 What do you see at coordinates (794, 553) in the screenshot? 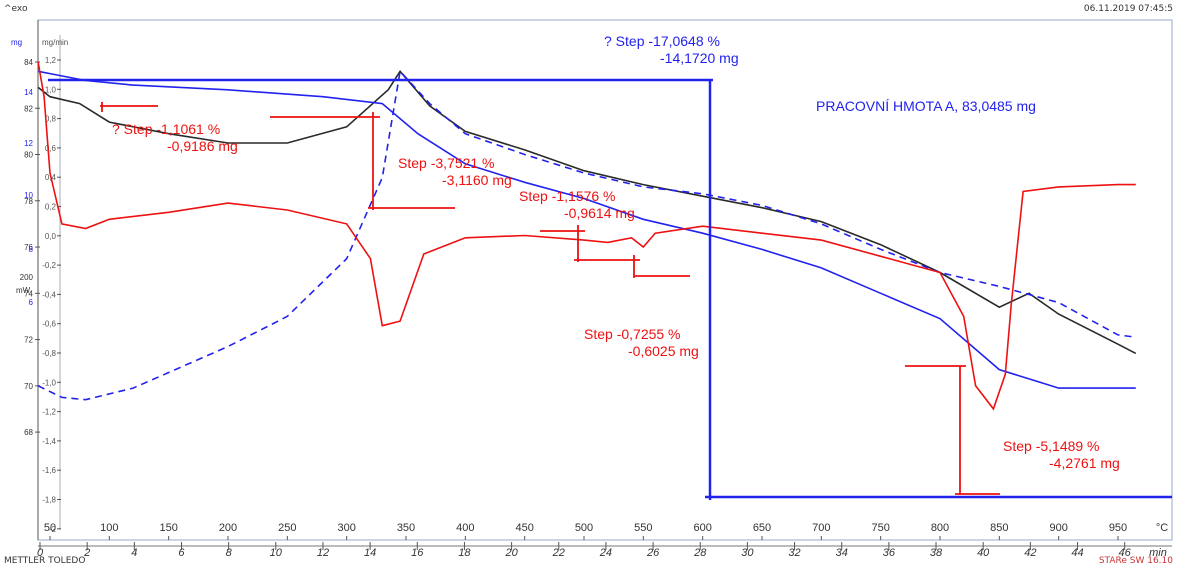
I see `x-time-tick-label: 32` at bounding box center [794, 553].